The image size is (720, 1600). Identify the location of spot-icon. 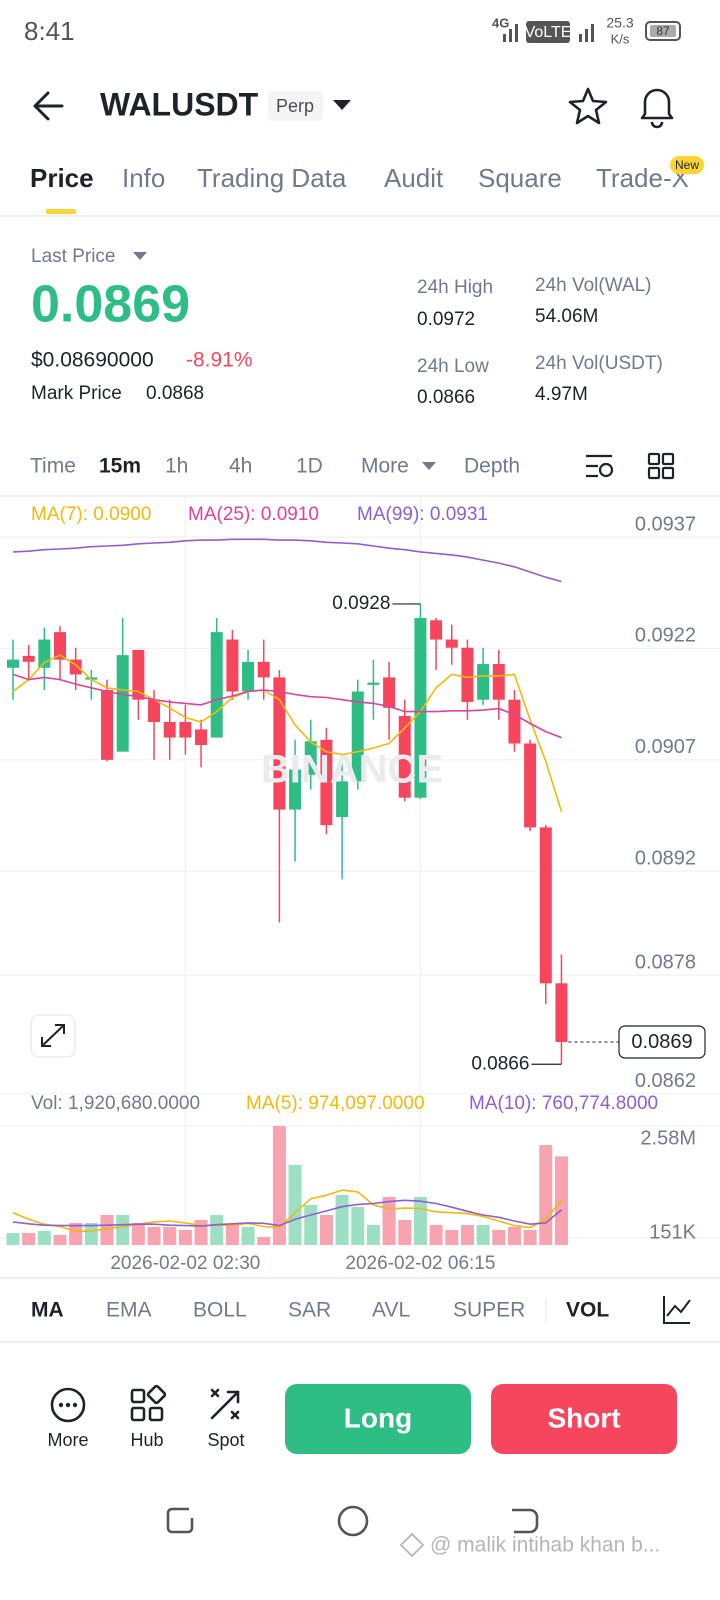
(225, 1404).